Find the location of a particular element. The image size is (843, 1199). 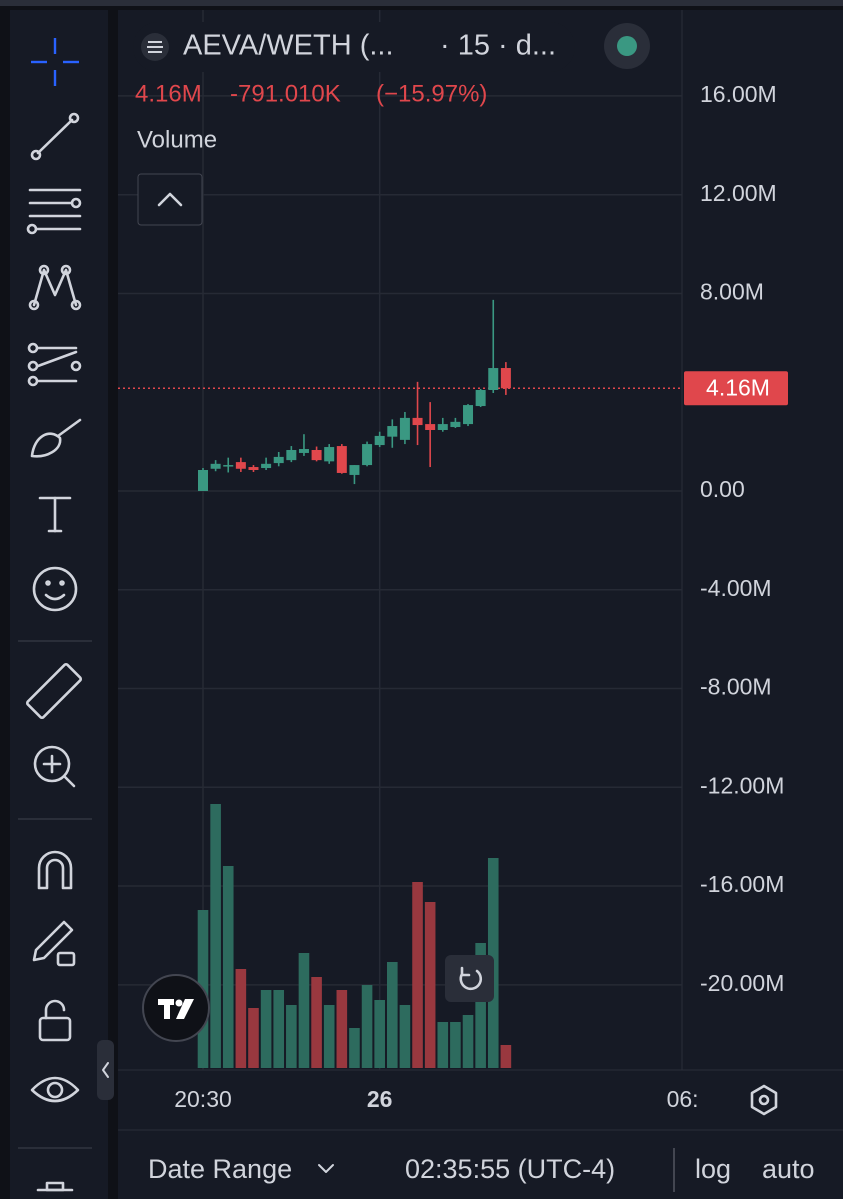

symbol-icon-lines is located at coordinates (155, 47).